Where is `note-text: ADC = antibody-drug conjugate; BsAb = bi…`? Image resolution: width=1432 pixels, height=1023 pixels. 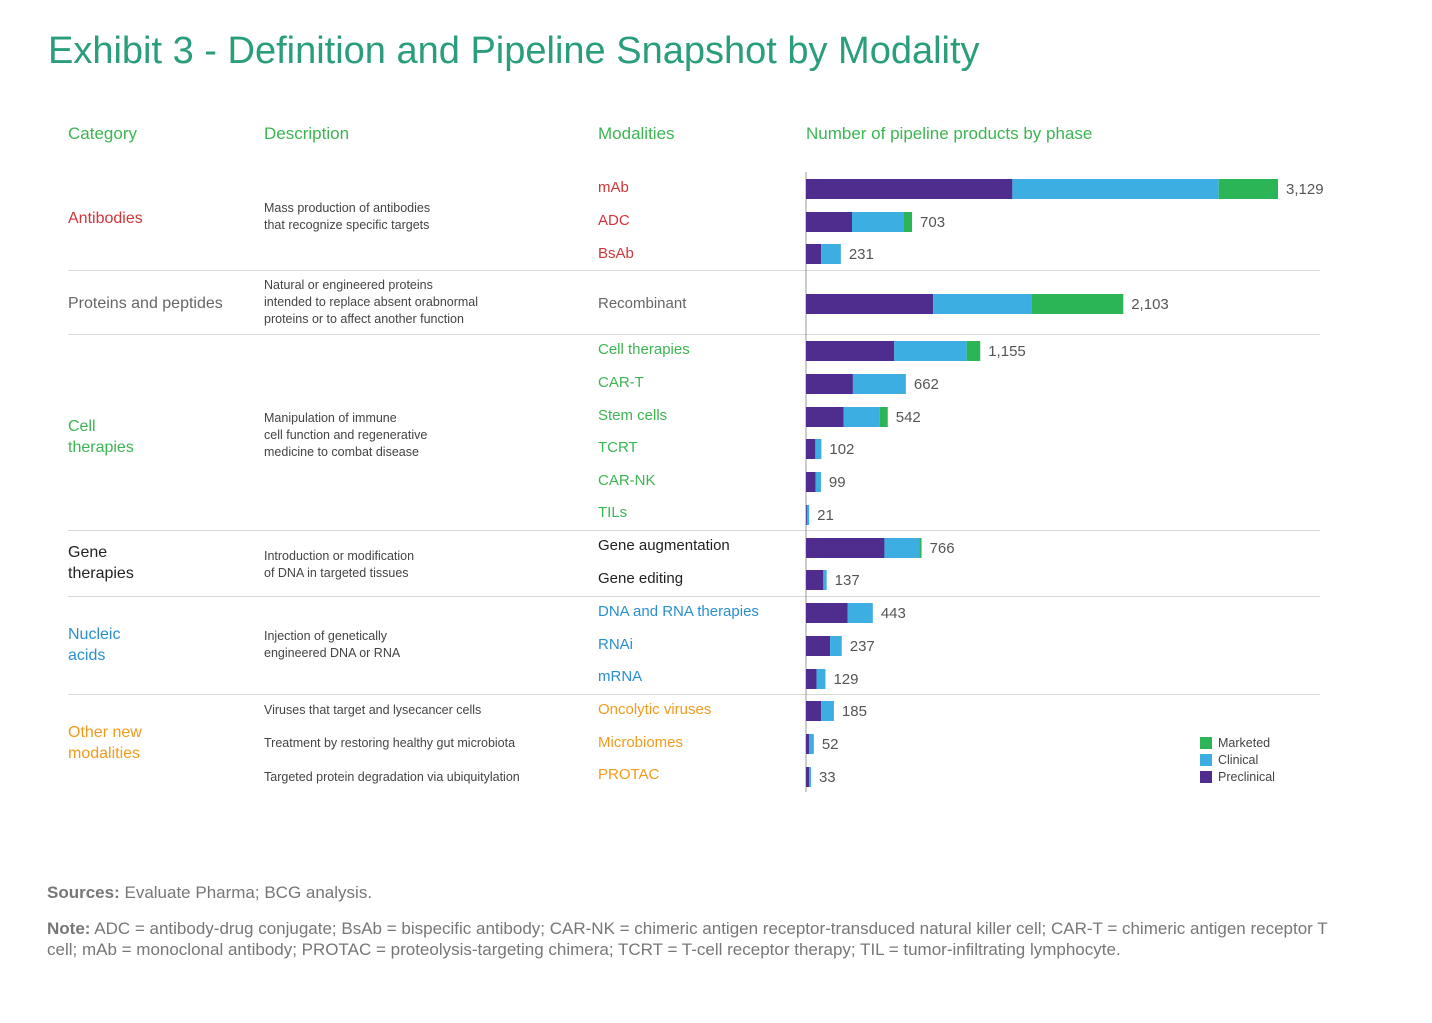
note-text: ADC = antibody-drug conjugate; BsAb = bi… is located at coordinates (687, 939).